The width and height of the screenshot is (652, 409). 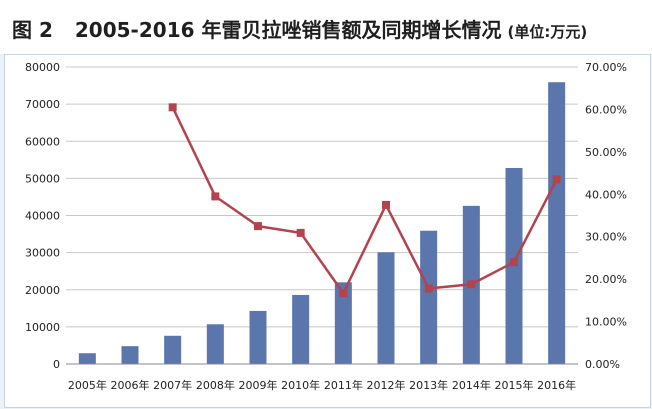 What do you see at coordinates (42, 253) in the screenshot?
I see `y-left-tick-label: 30000` at bounding box center [42, 253].